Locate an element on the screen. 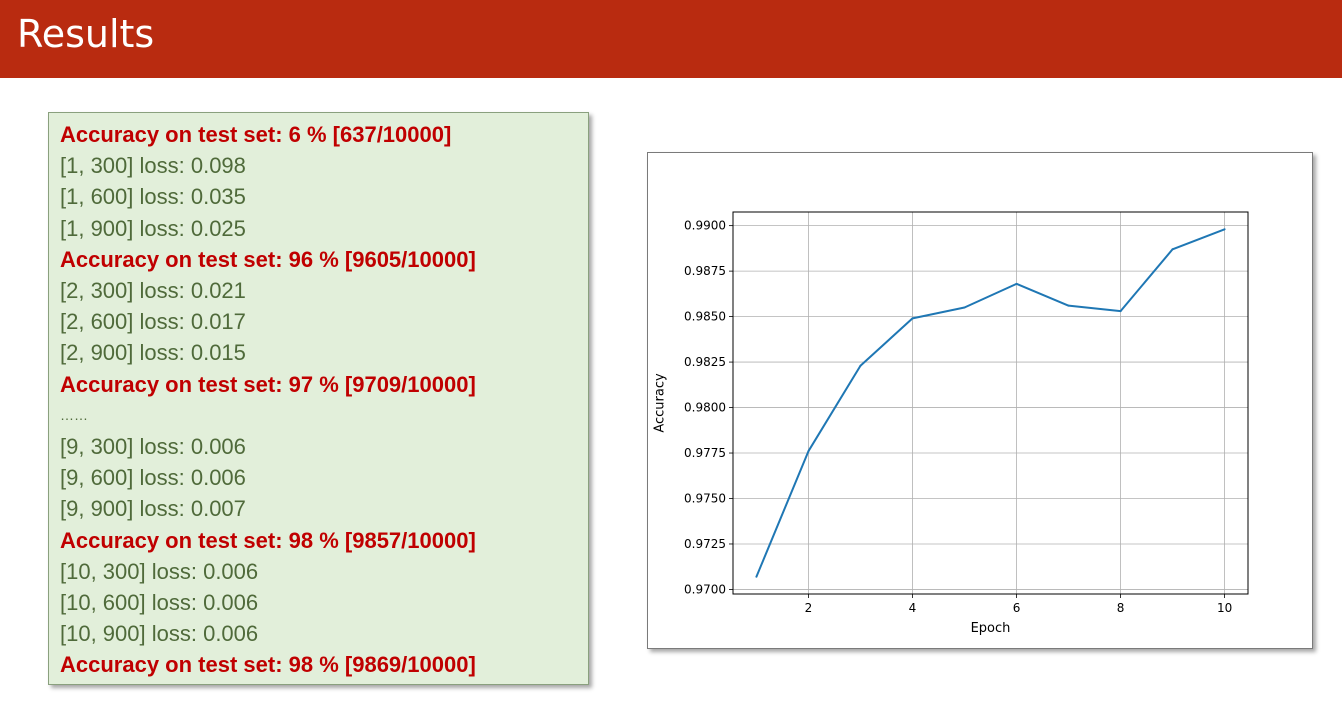 This screenshot has height=707, width=1342. x-tick-label: 4 is located at coordinates (913, 608).